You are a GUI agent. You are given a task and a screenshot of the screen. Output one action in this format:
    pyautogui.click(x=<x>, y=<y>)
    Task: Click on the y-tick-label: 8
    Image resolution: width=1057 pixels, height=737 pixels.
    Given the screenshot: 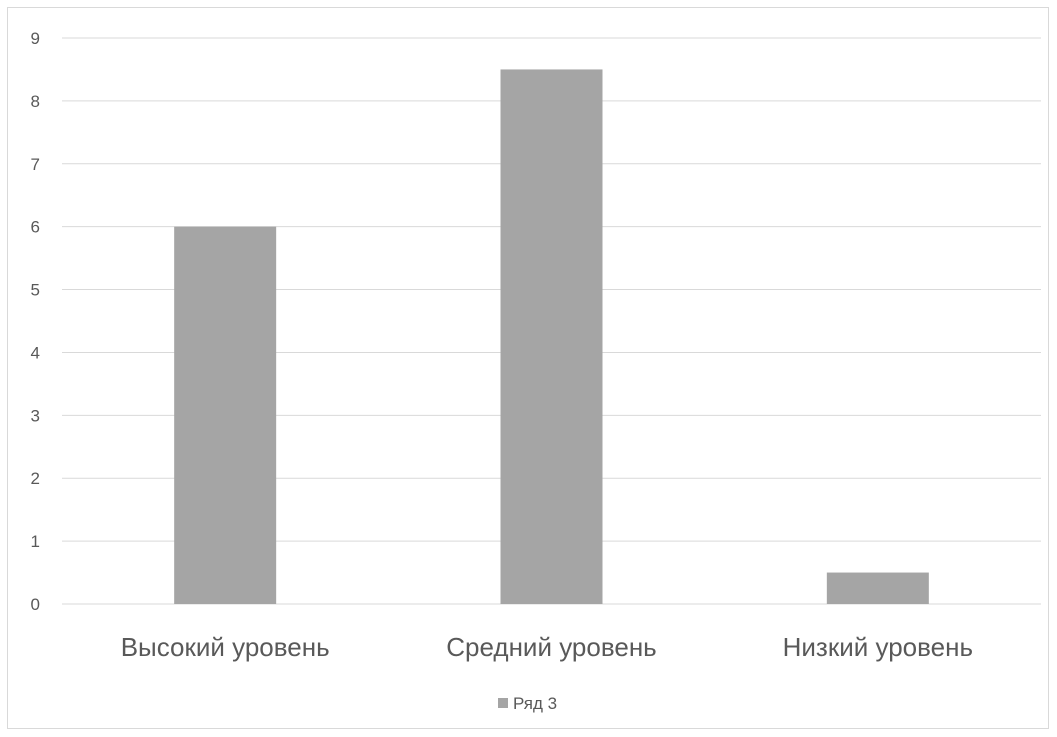 What is the action you would take?
    pyautogui.click(x=35, y=101)
    